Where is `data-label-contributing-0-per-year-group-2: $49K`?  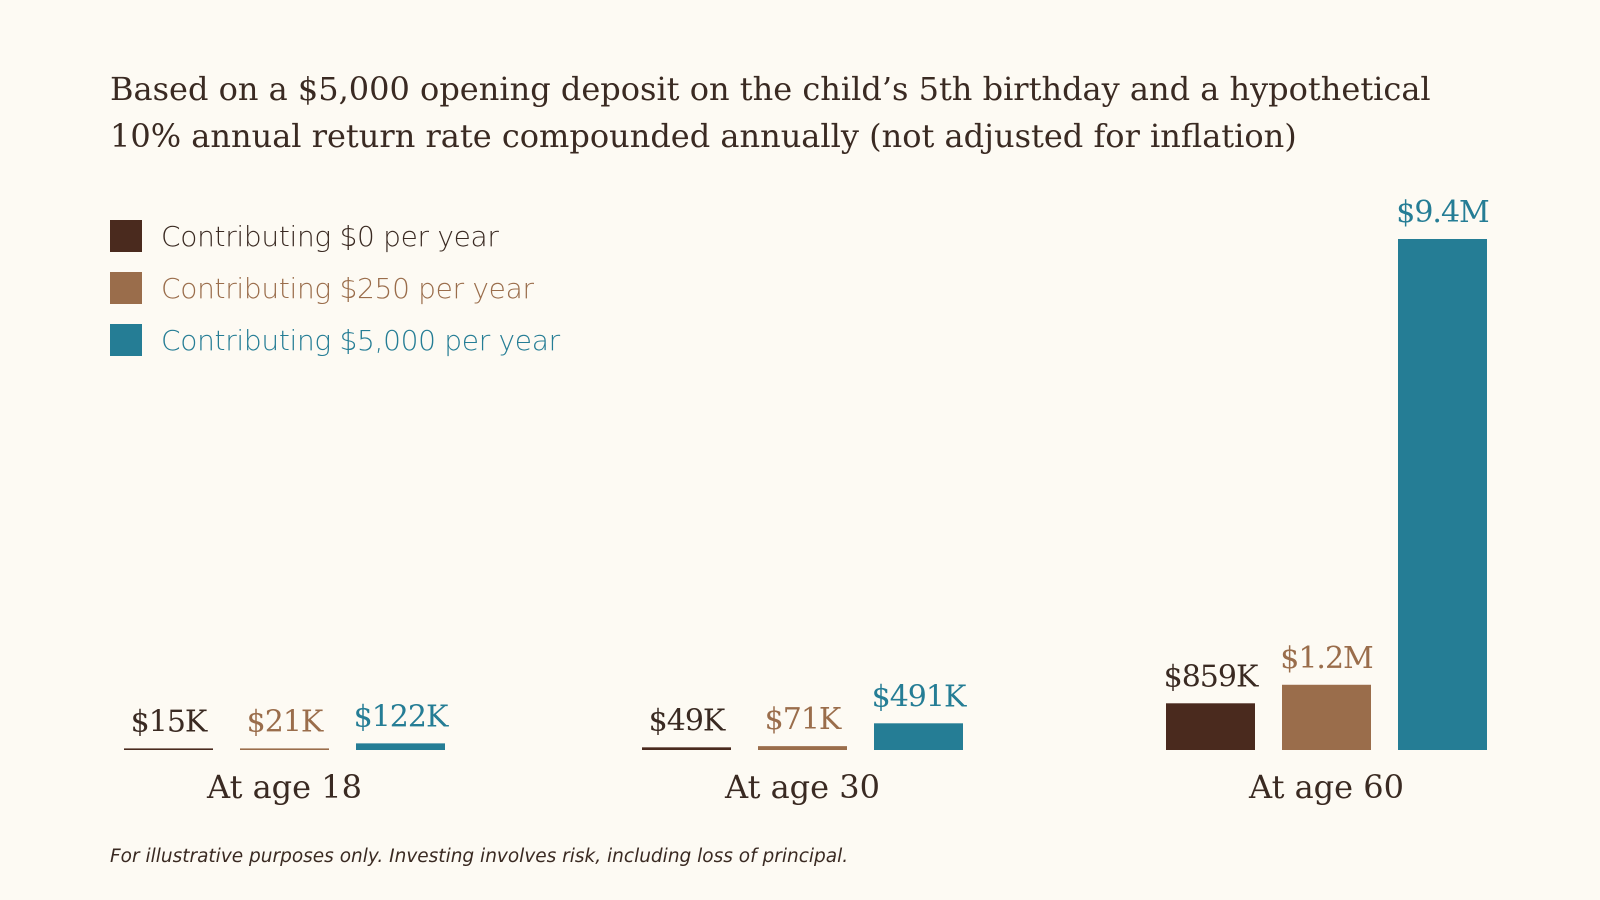
data-label-contributing-0-per-year-group-2: $49K is located at coordinates (687, 720).